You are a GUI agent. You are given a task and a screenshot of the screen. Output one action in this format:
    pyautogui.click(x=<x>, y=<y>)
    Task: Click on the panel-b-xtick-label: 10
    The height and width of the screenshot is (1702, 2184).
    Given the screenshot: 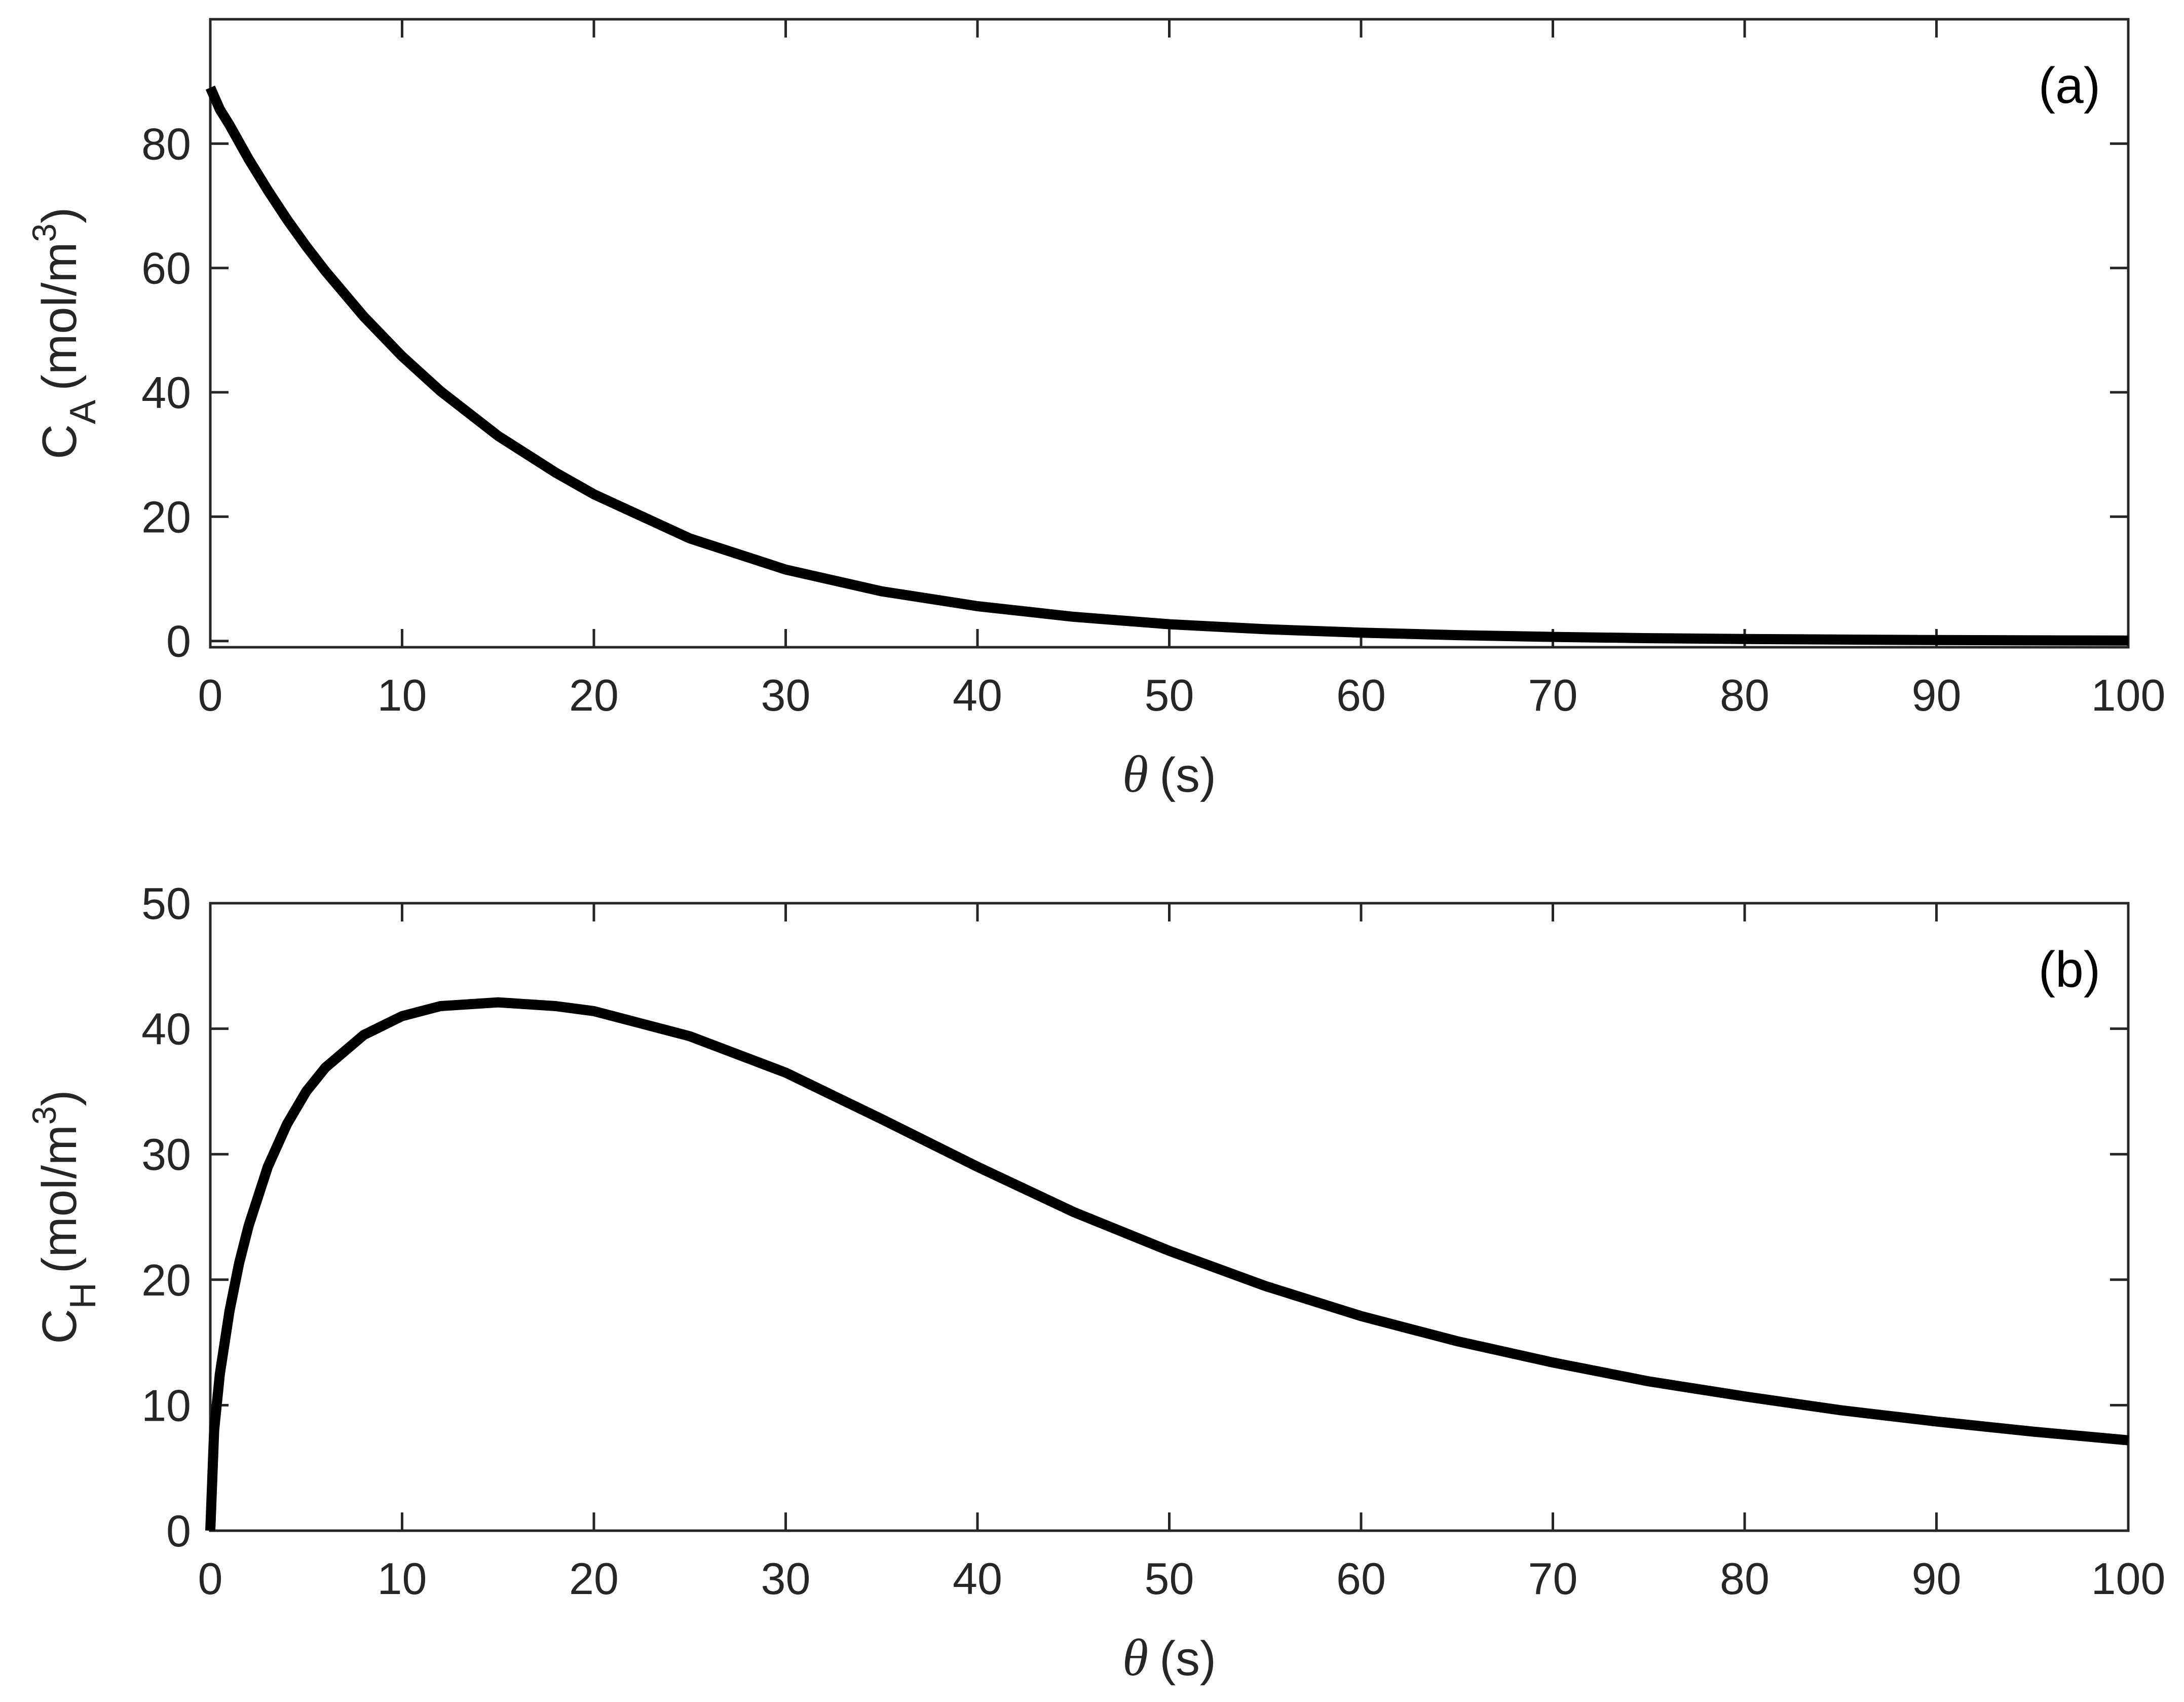 What is the action you would take?
    pyautogui.click(x=402, y=1579)
    